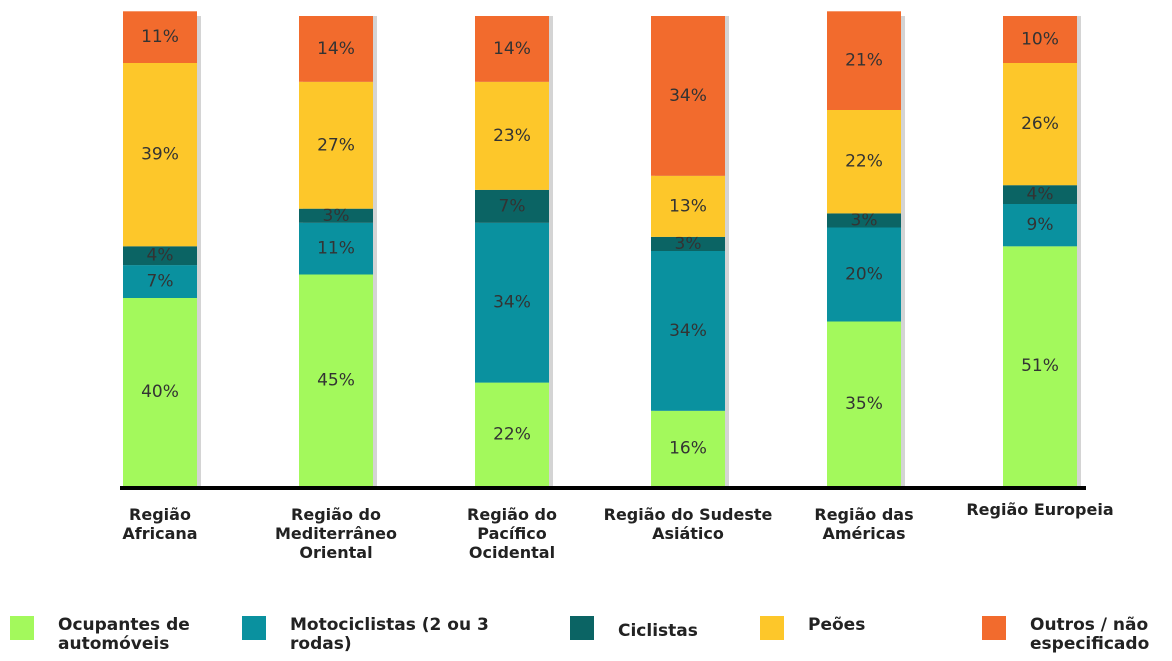  I want to click on value-label: 45%, so click(336, 380).